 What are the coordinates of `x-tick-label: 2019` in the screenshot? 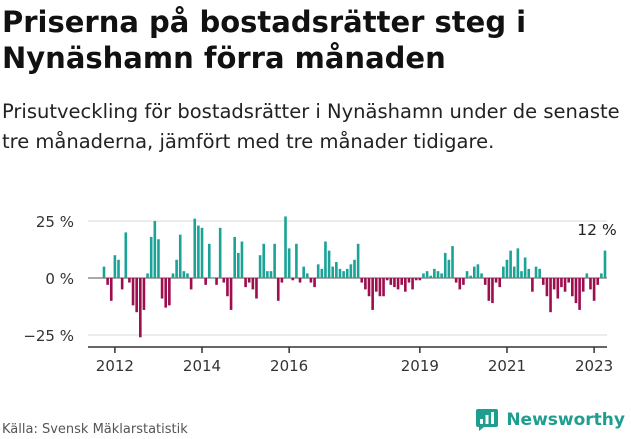 It's located at (420, 366).